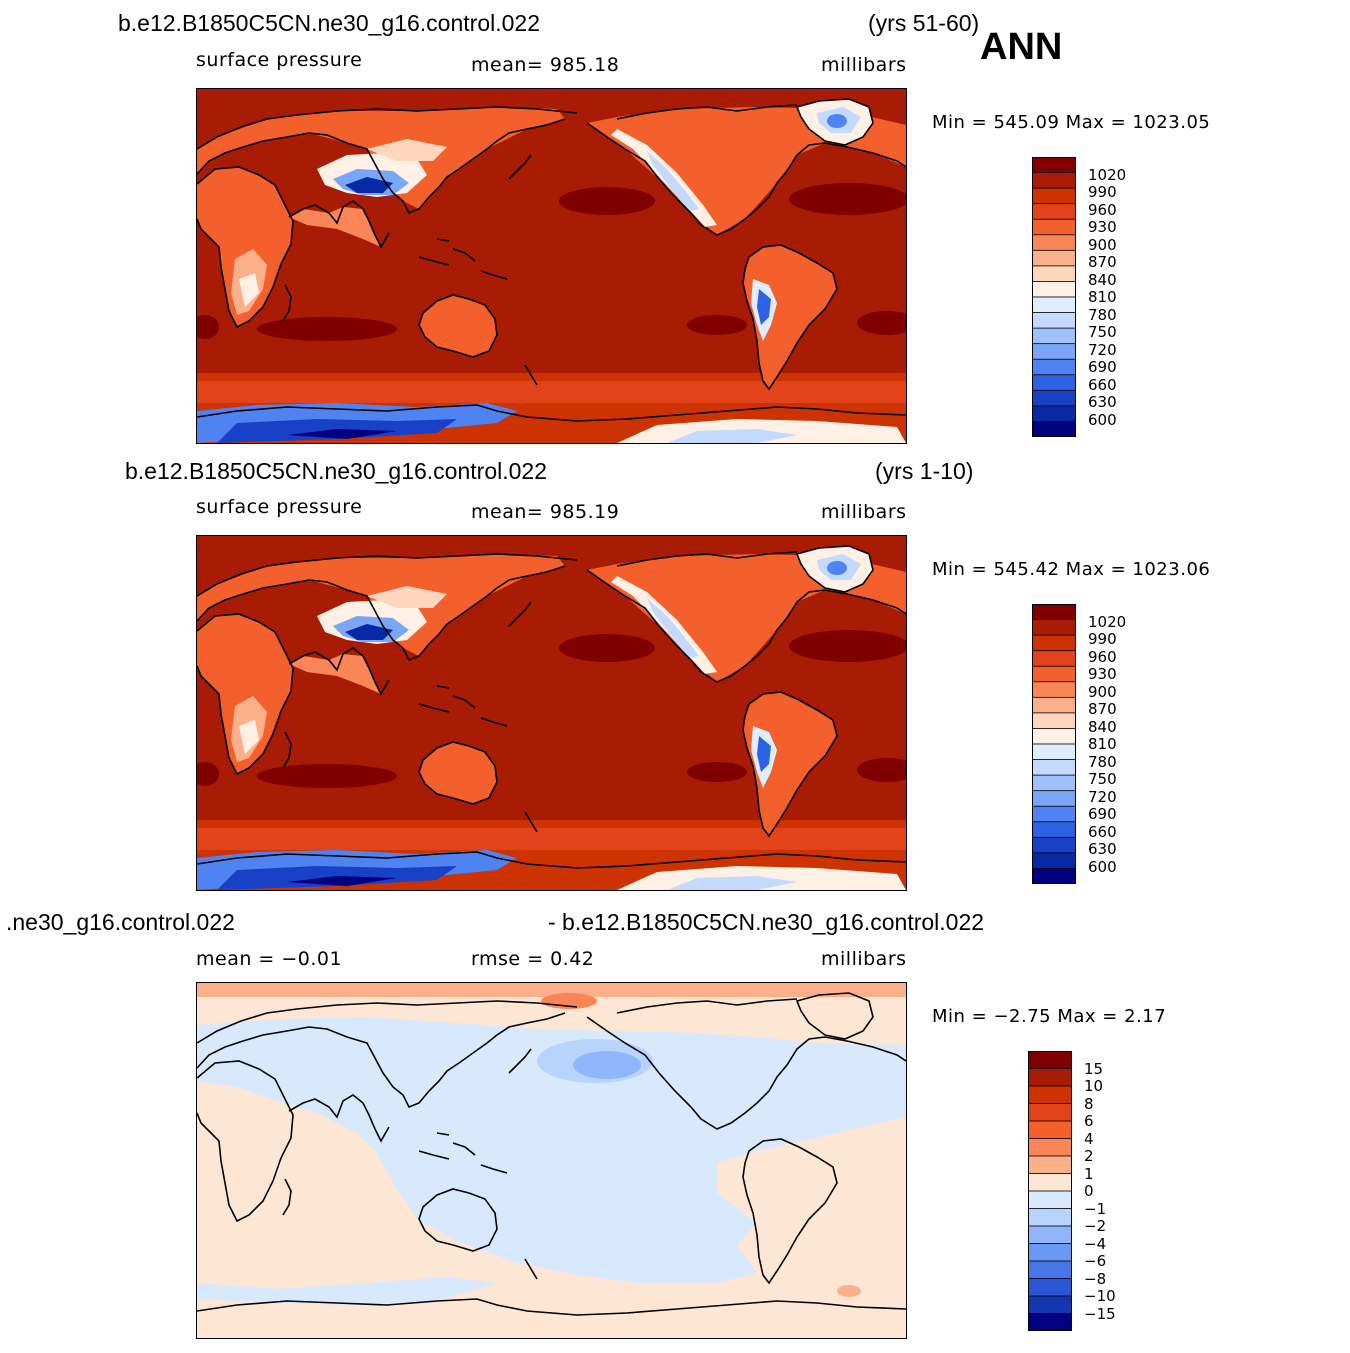  I want to click on panel-2-colorbar, so click(1054, 744).